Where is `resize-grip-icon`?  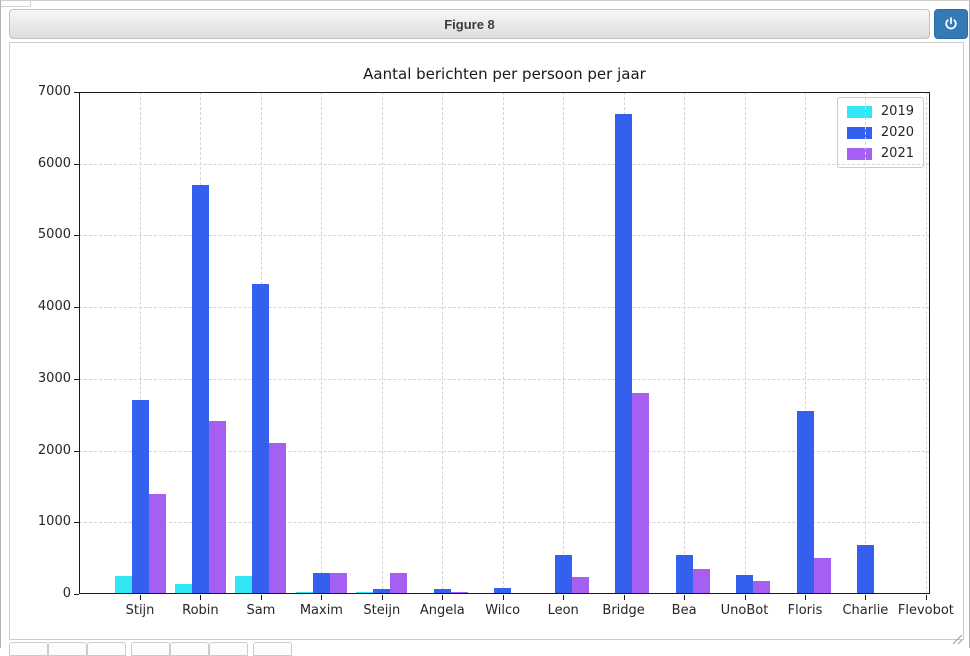
resize-grip-icon is located at coordinates (957, 637).